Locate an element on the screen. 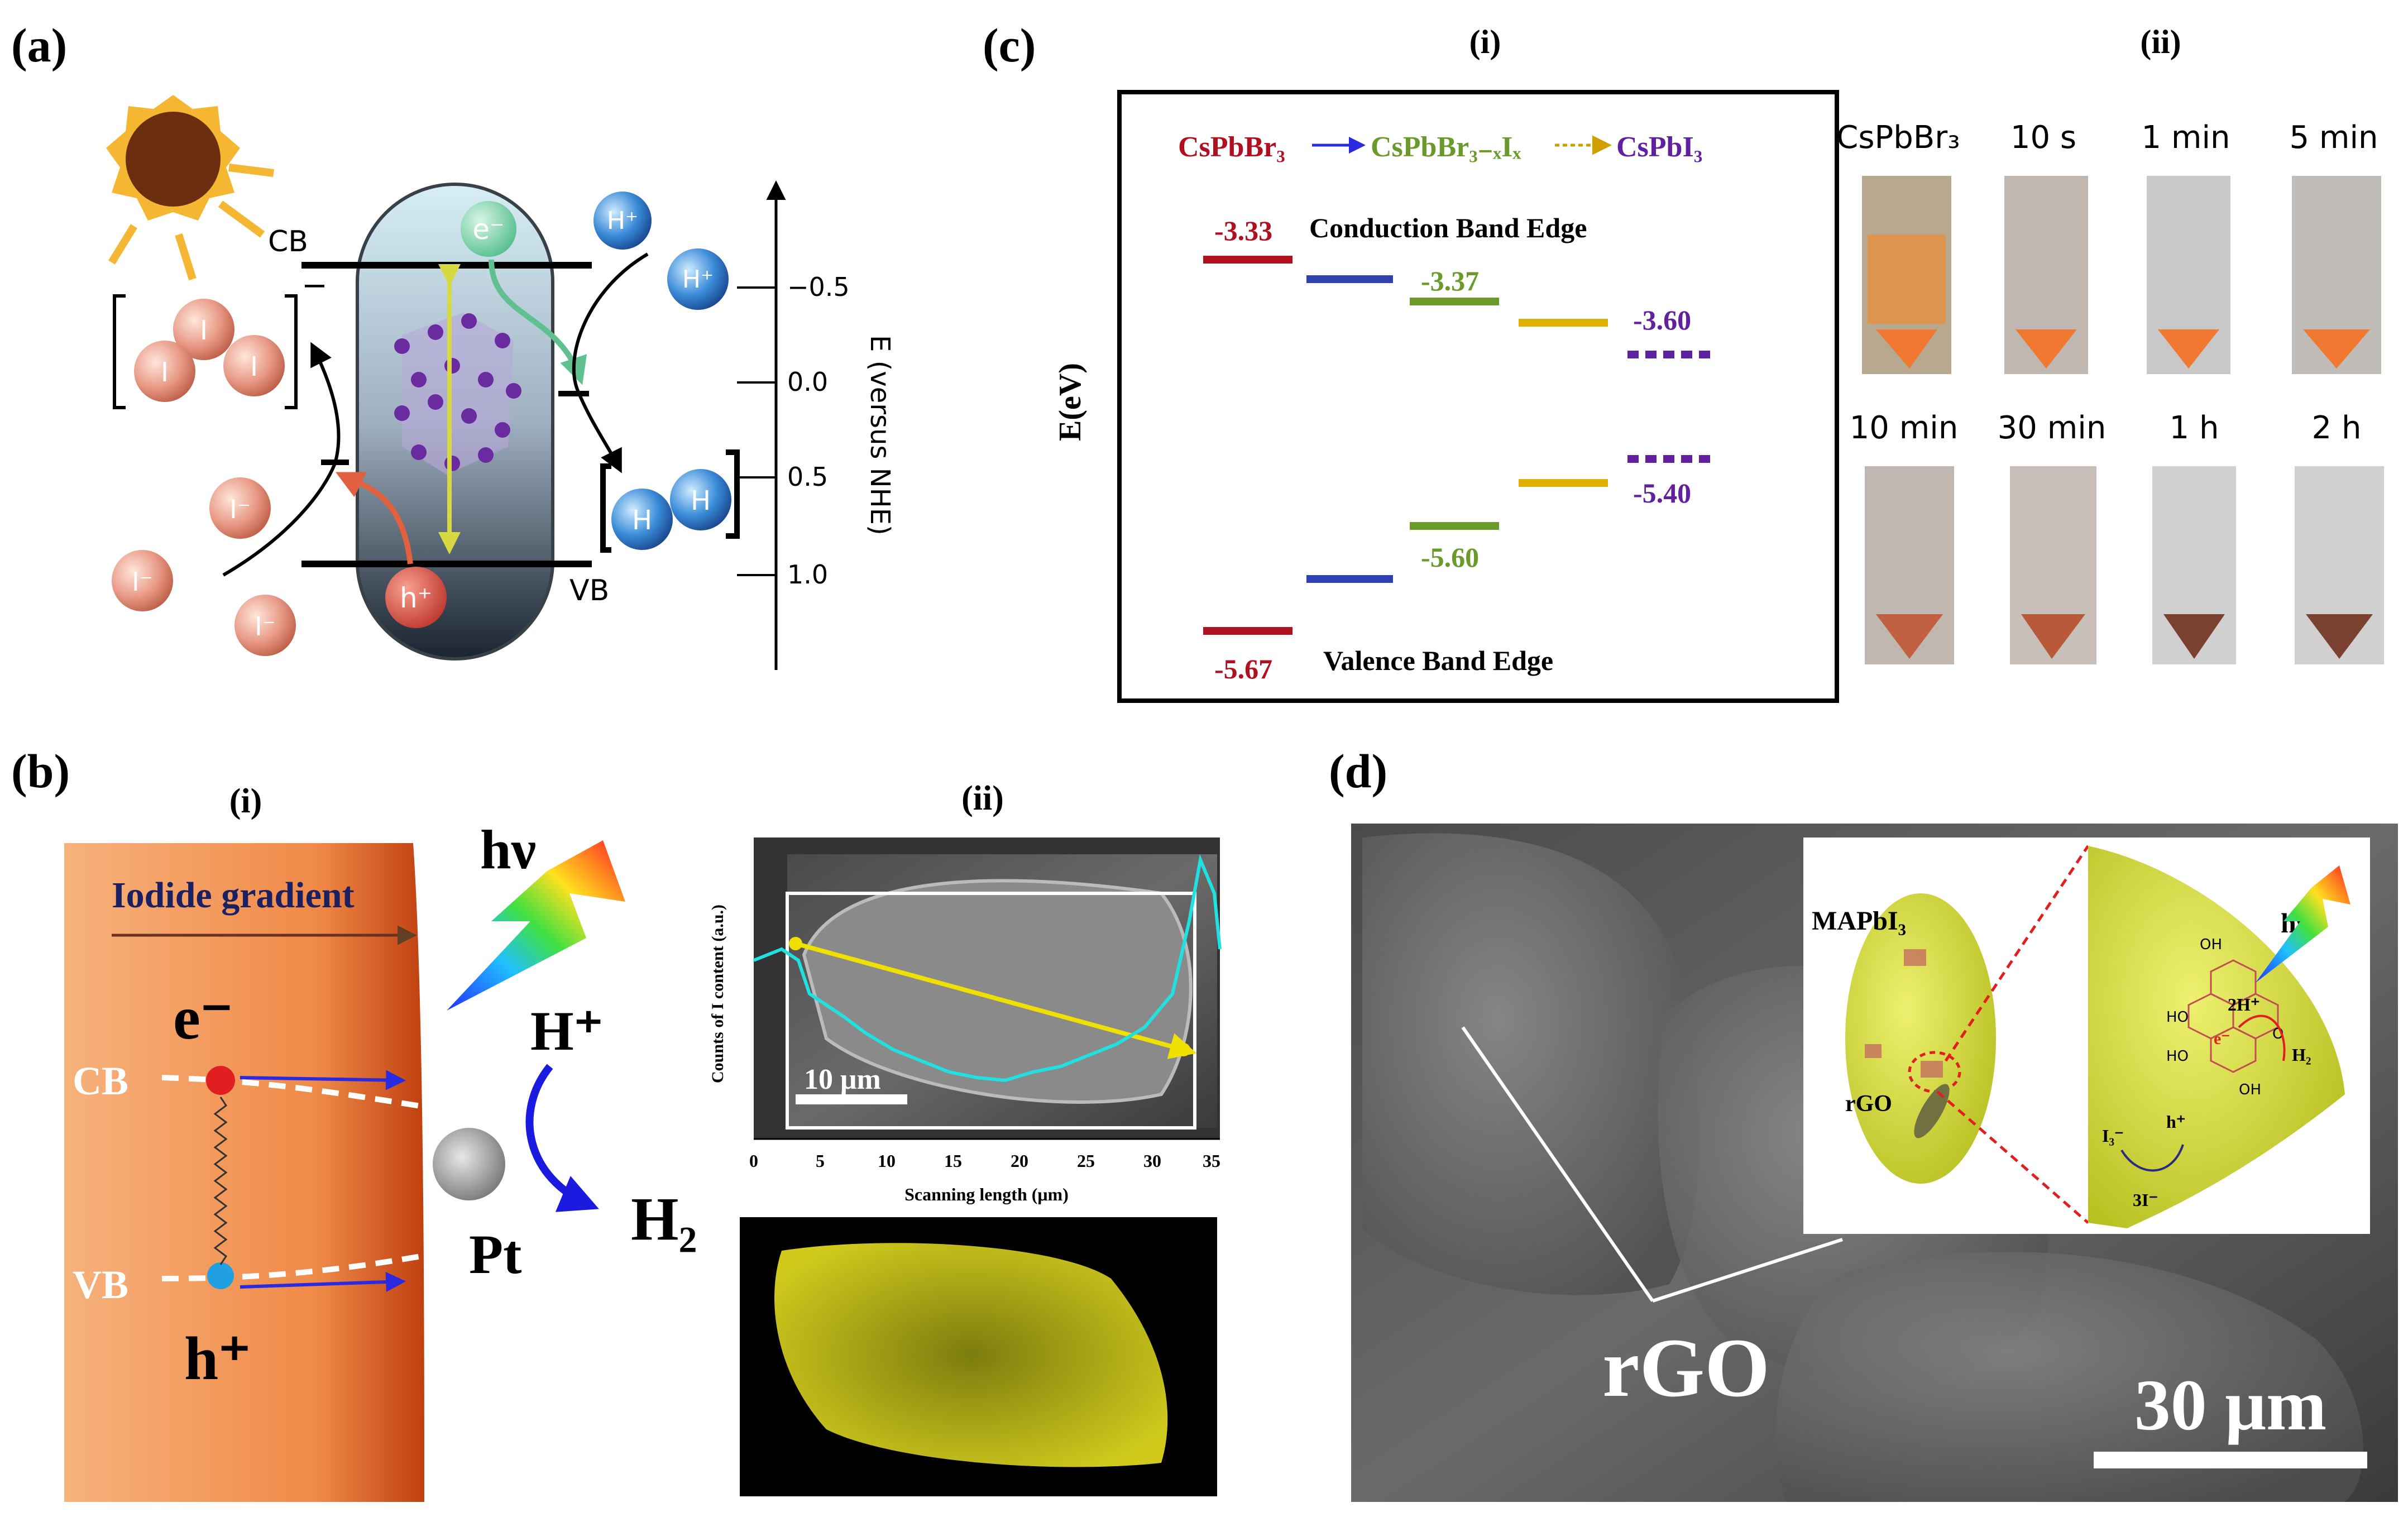 The height and width of the screenshot is (1517, 2408). photo-label-1: CsPbBr₃ is located at coordinates (1898, 137).